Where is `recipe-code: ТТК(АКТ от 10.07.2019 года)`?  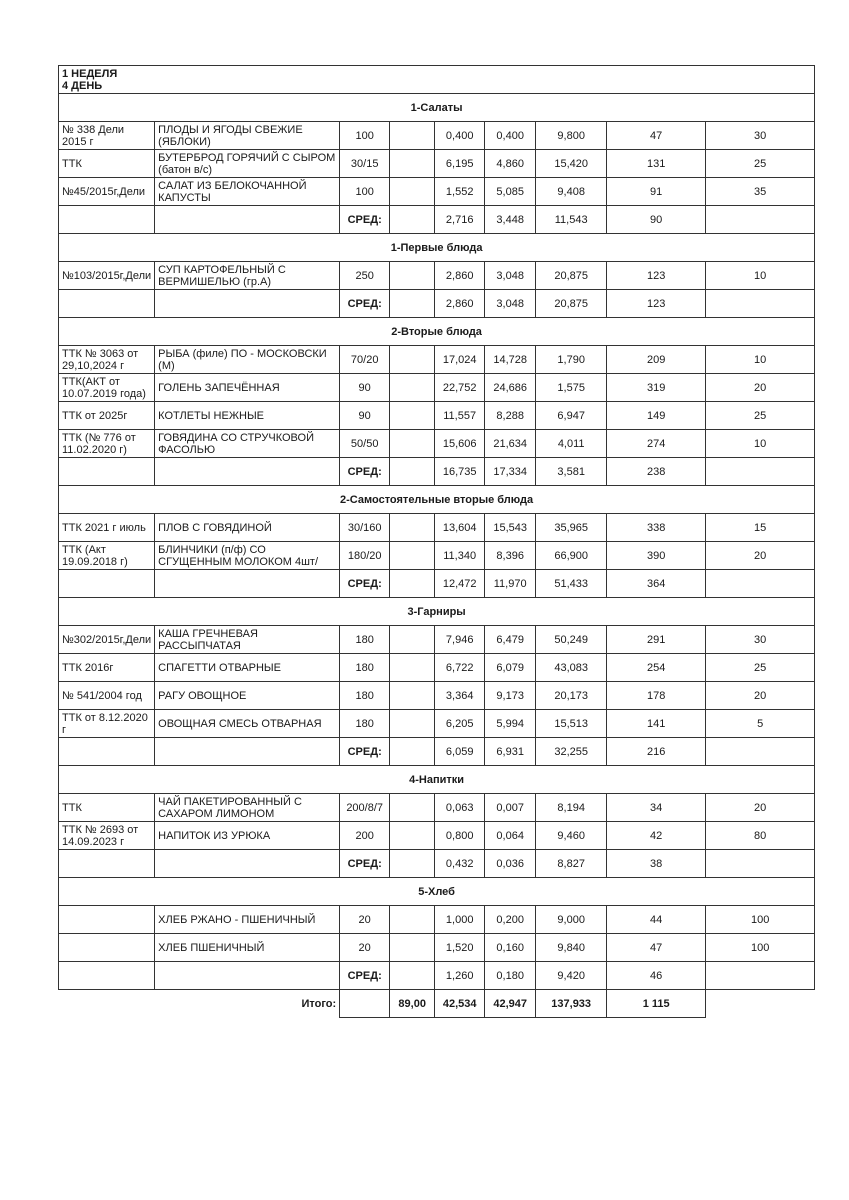
recipe-code: ТТК(АКТ от 10.07.2019 года) is located at coordinates (106, 387).